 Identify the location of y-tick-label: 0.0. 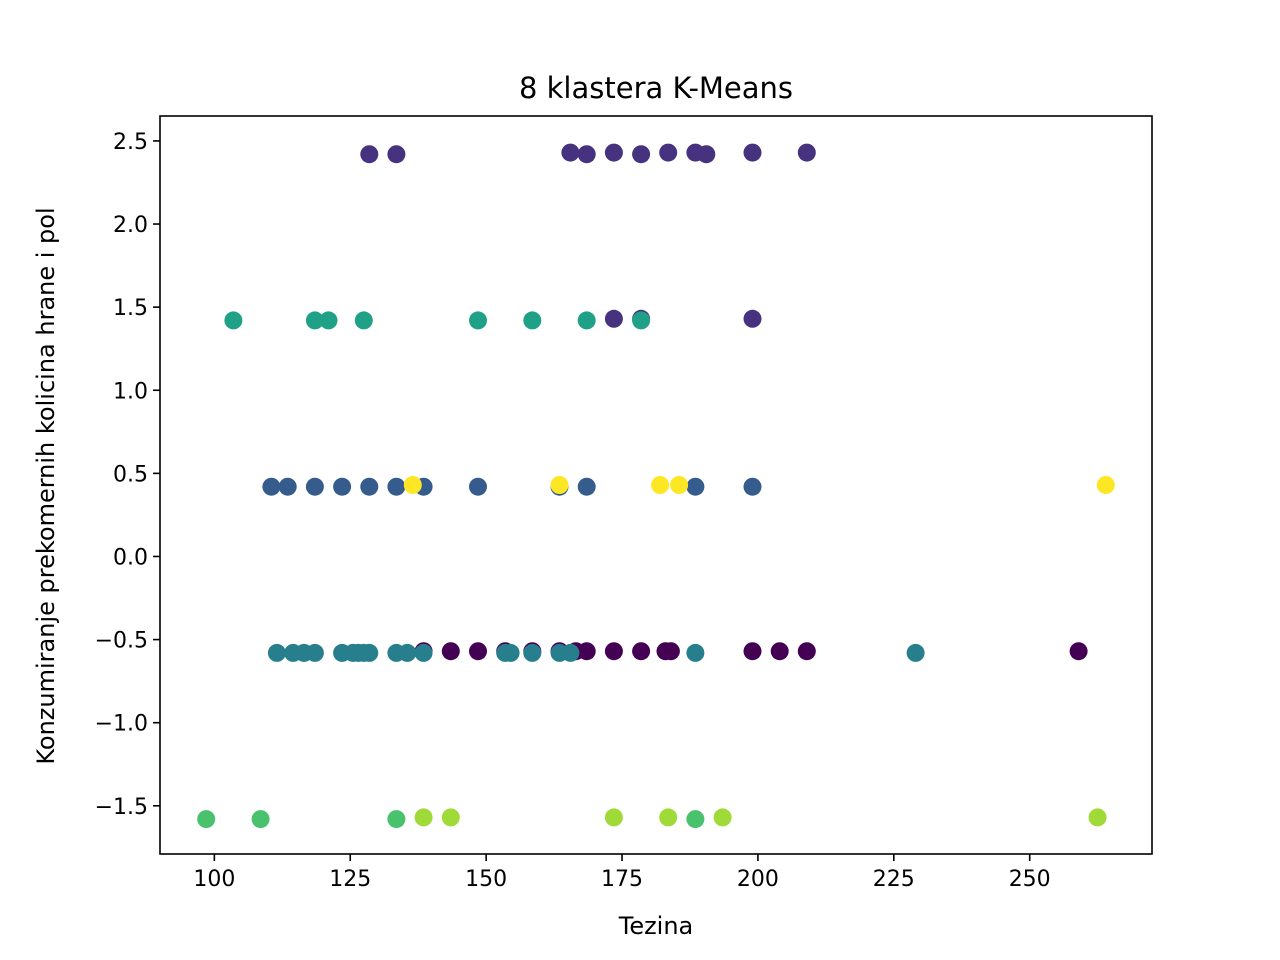
(130, 557).